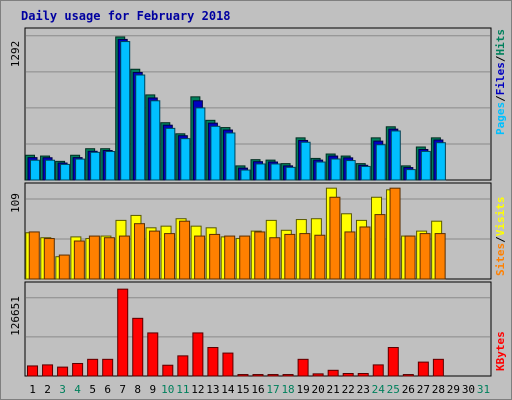 The image size is (512, 400). I want to click on legend-entry: Hits, so click(500, 42).